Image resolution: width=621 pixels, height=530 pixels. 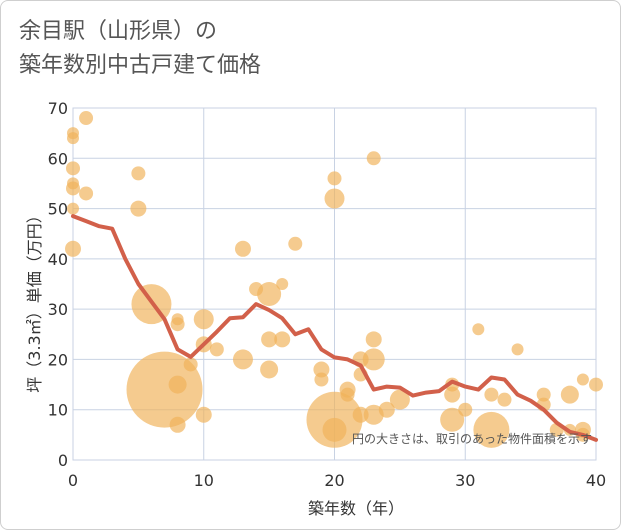 I want to click on y-axis-label: 坪（3.3㎡）単価（万円）, so click(x=34, y=299).